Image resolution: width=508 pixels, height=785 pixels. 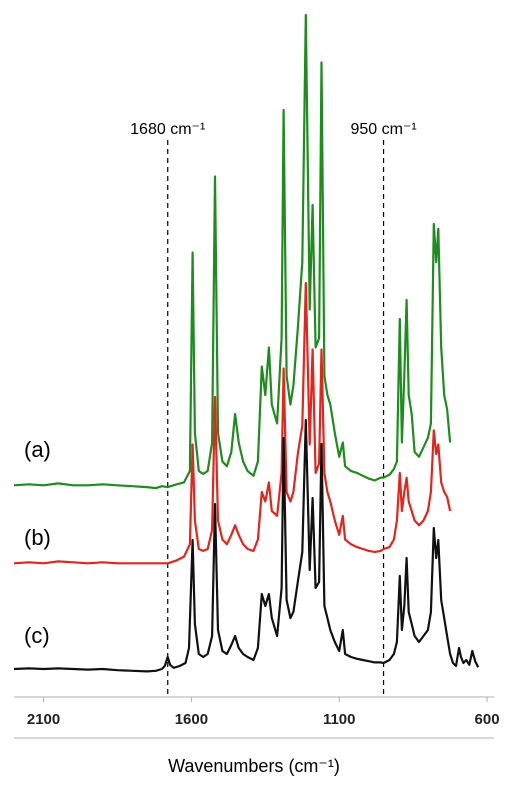 What do you see at coordinates (339, 719) in the screenshot?
I see `x-tick-label-1100: 1100` at bounding box center [339, 719].